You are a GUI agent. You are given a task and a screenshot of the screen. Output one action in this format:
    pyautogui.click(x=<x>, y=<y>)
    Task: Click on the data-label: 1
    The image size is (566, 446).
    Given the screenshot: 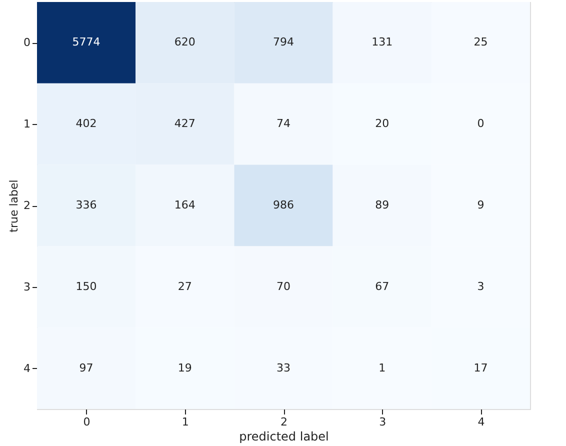 What is the action you would take?
    pyautogui.click(x=382, y=367)
    